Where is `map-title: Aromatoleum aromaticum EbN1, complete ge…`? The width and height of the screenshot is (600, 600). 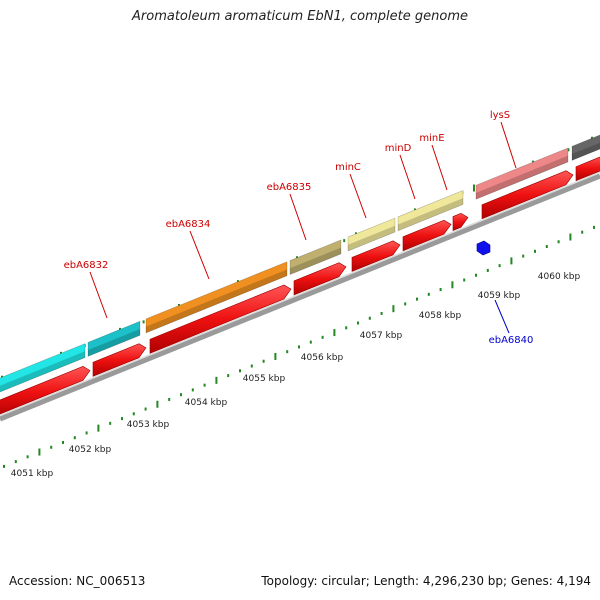 map-title: Aromatoleum aromaticum EbN1, complete ge… is located at coordinates (300, 16).